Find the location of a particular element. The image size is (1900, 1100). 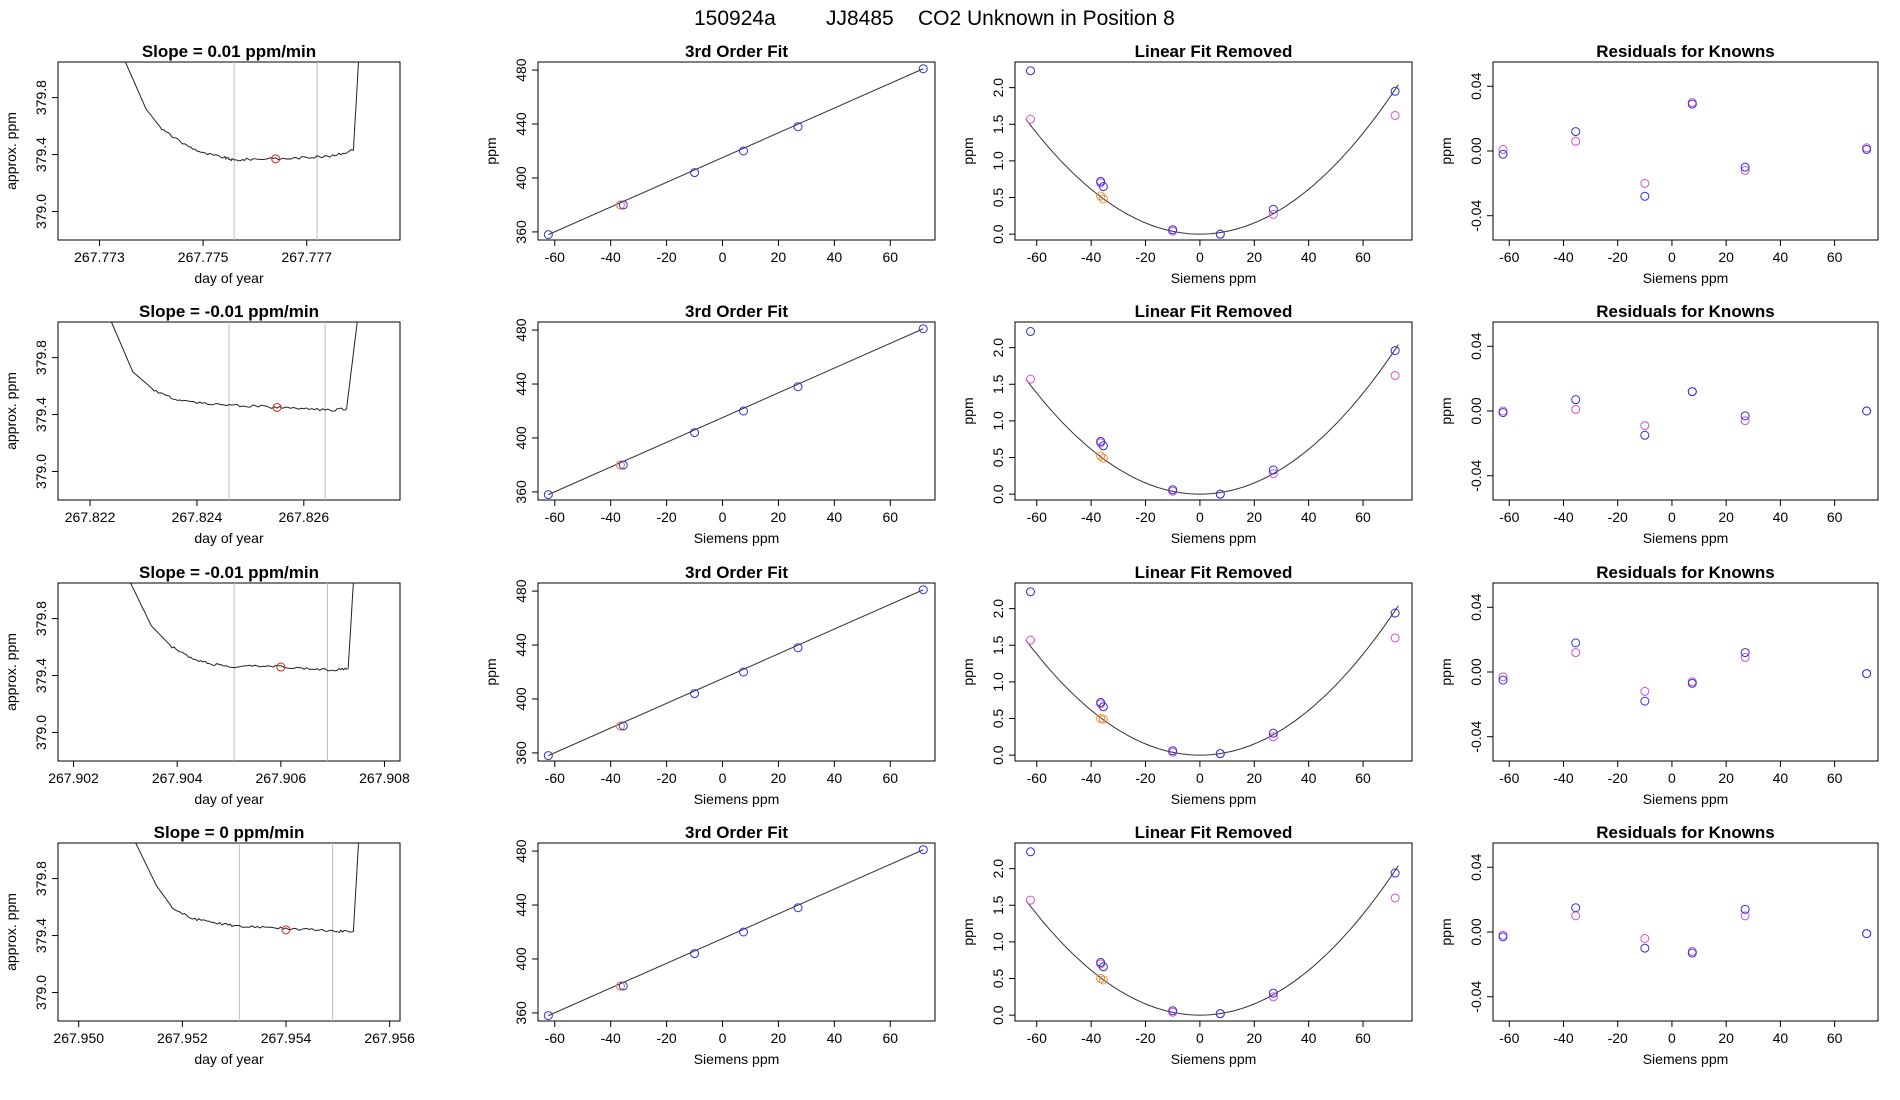

description: CO2 Unknown in Position 8 is located at coordinates (1046, 18).